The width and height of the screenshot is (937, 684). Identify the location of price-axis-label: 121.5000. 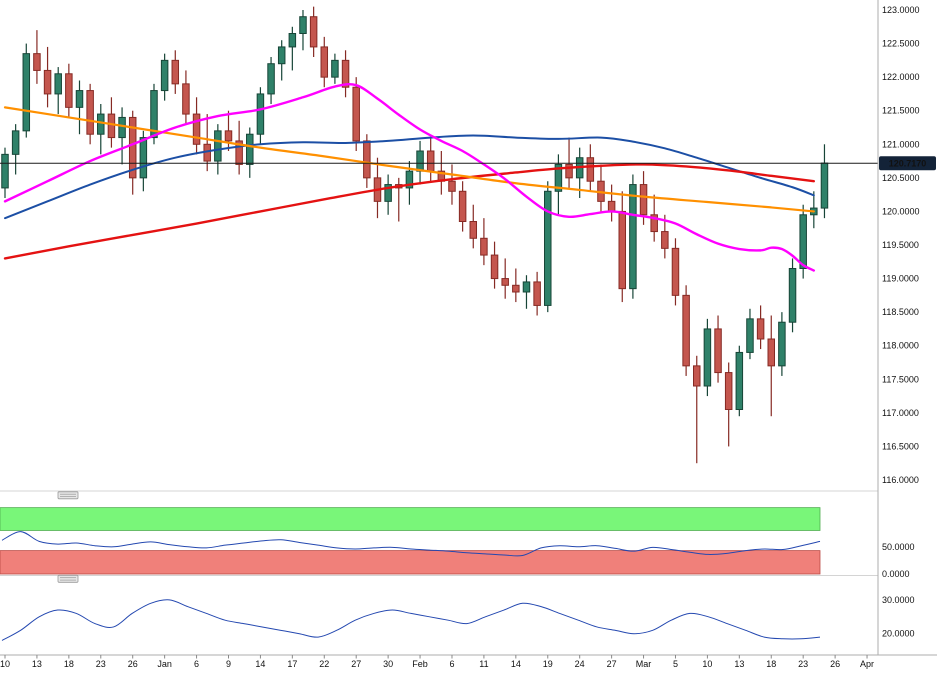
(901, 111).